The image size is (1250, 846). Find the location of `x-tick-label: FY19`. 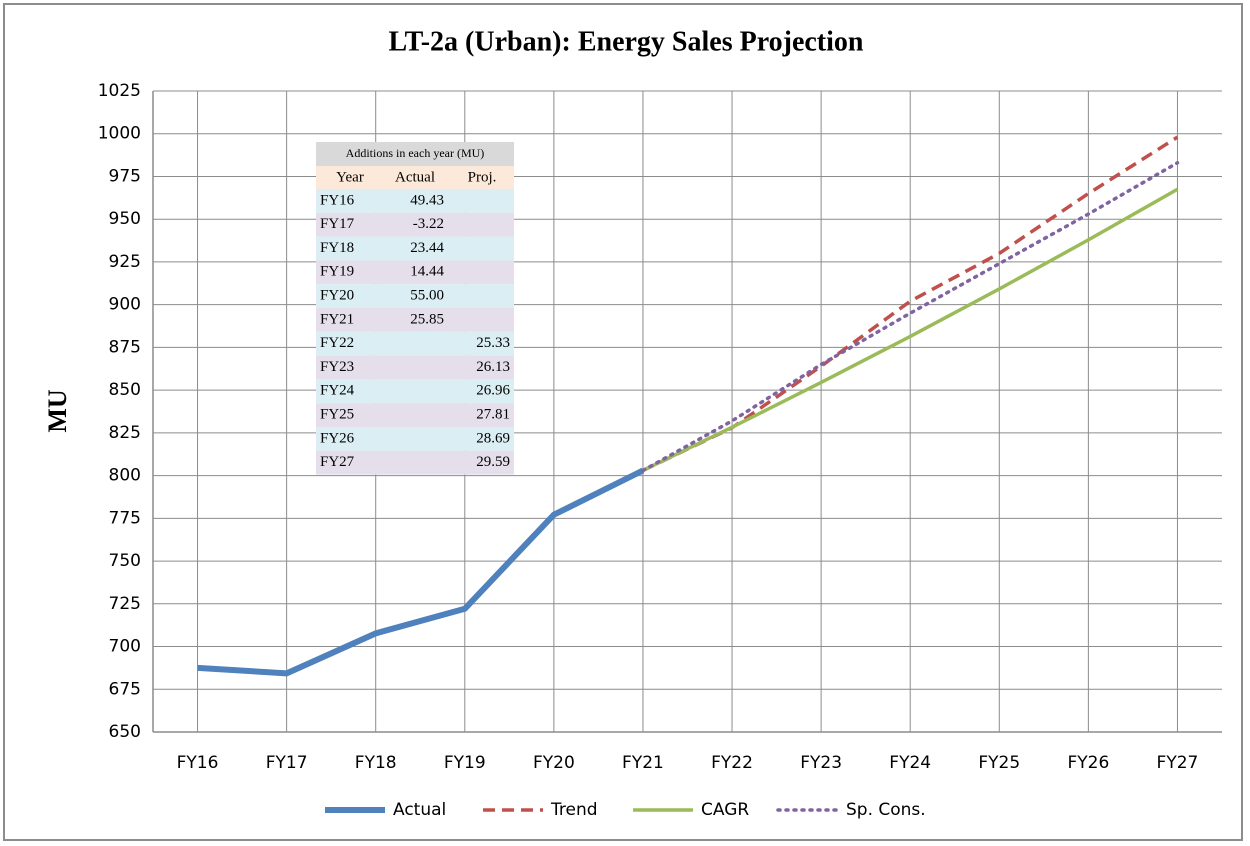

x-tick-label: FY19 is located at coordinates (465, 763).